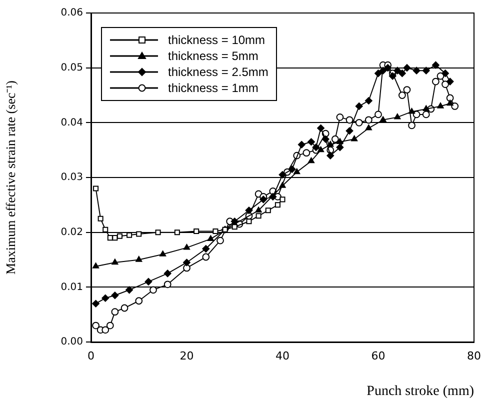 Image resolution: width=486 pixels, height=404 pixels. I want to click on y-axis-title: Maximum effective strain rate (sec⁻¹), so click(10, 177).